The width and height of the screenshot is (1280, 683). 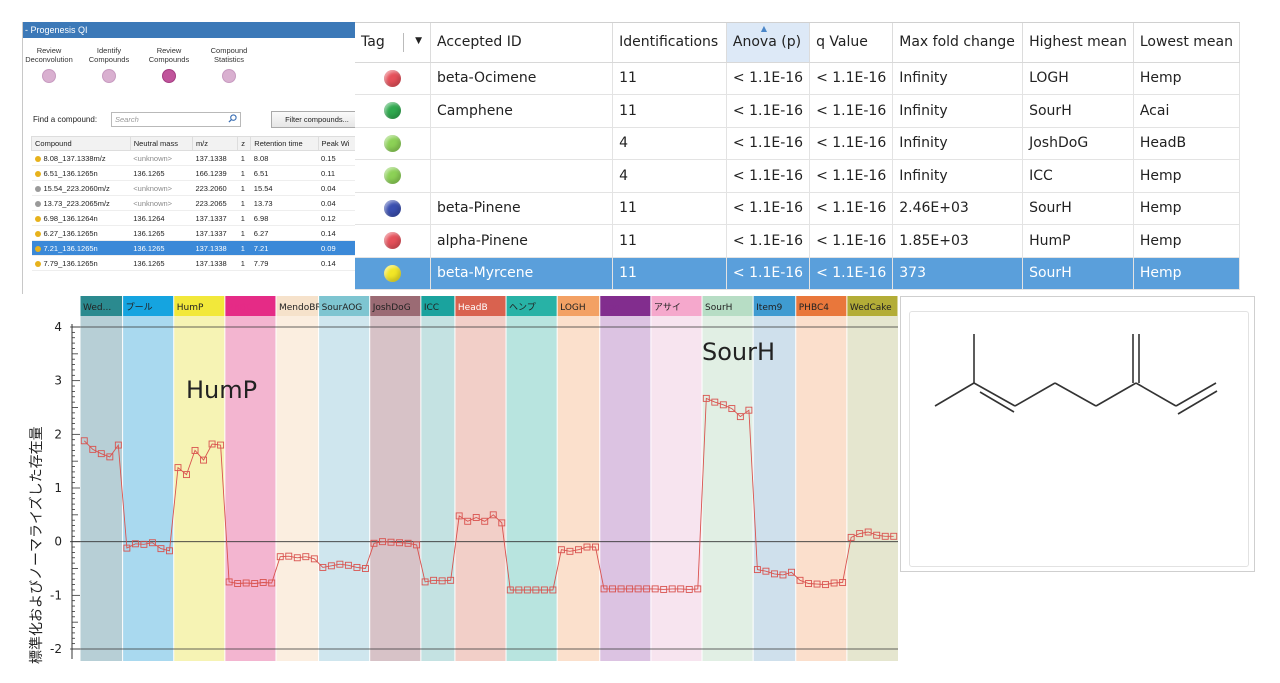 What do you see at coordinates (669, 208) in the screenshot?
I see `table-cell-ids: 11` at bounding box center [669, 208].